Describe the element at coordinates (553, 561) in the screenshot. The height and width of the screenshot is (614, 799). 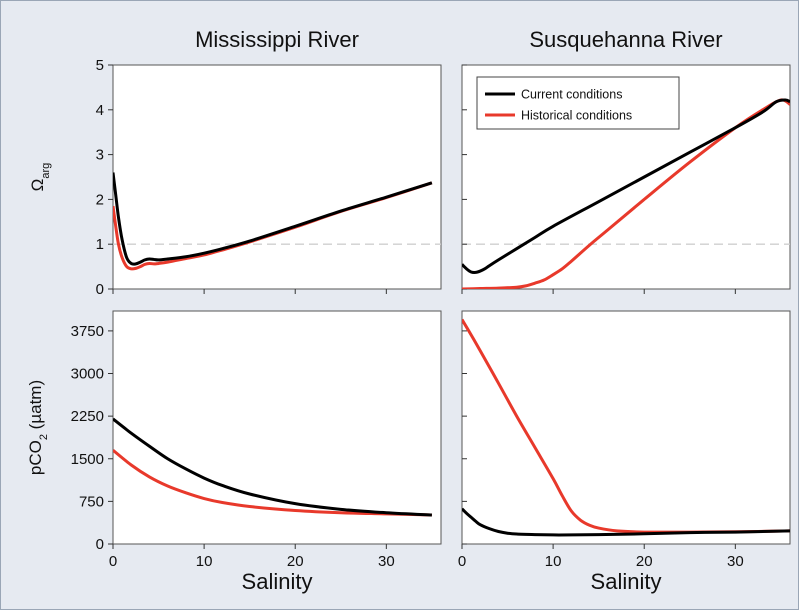
I see `x-tick-label-3-1: 10` at that location.